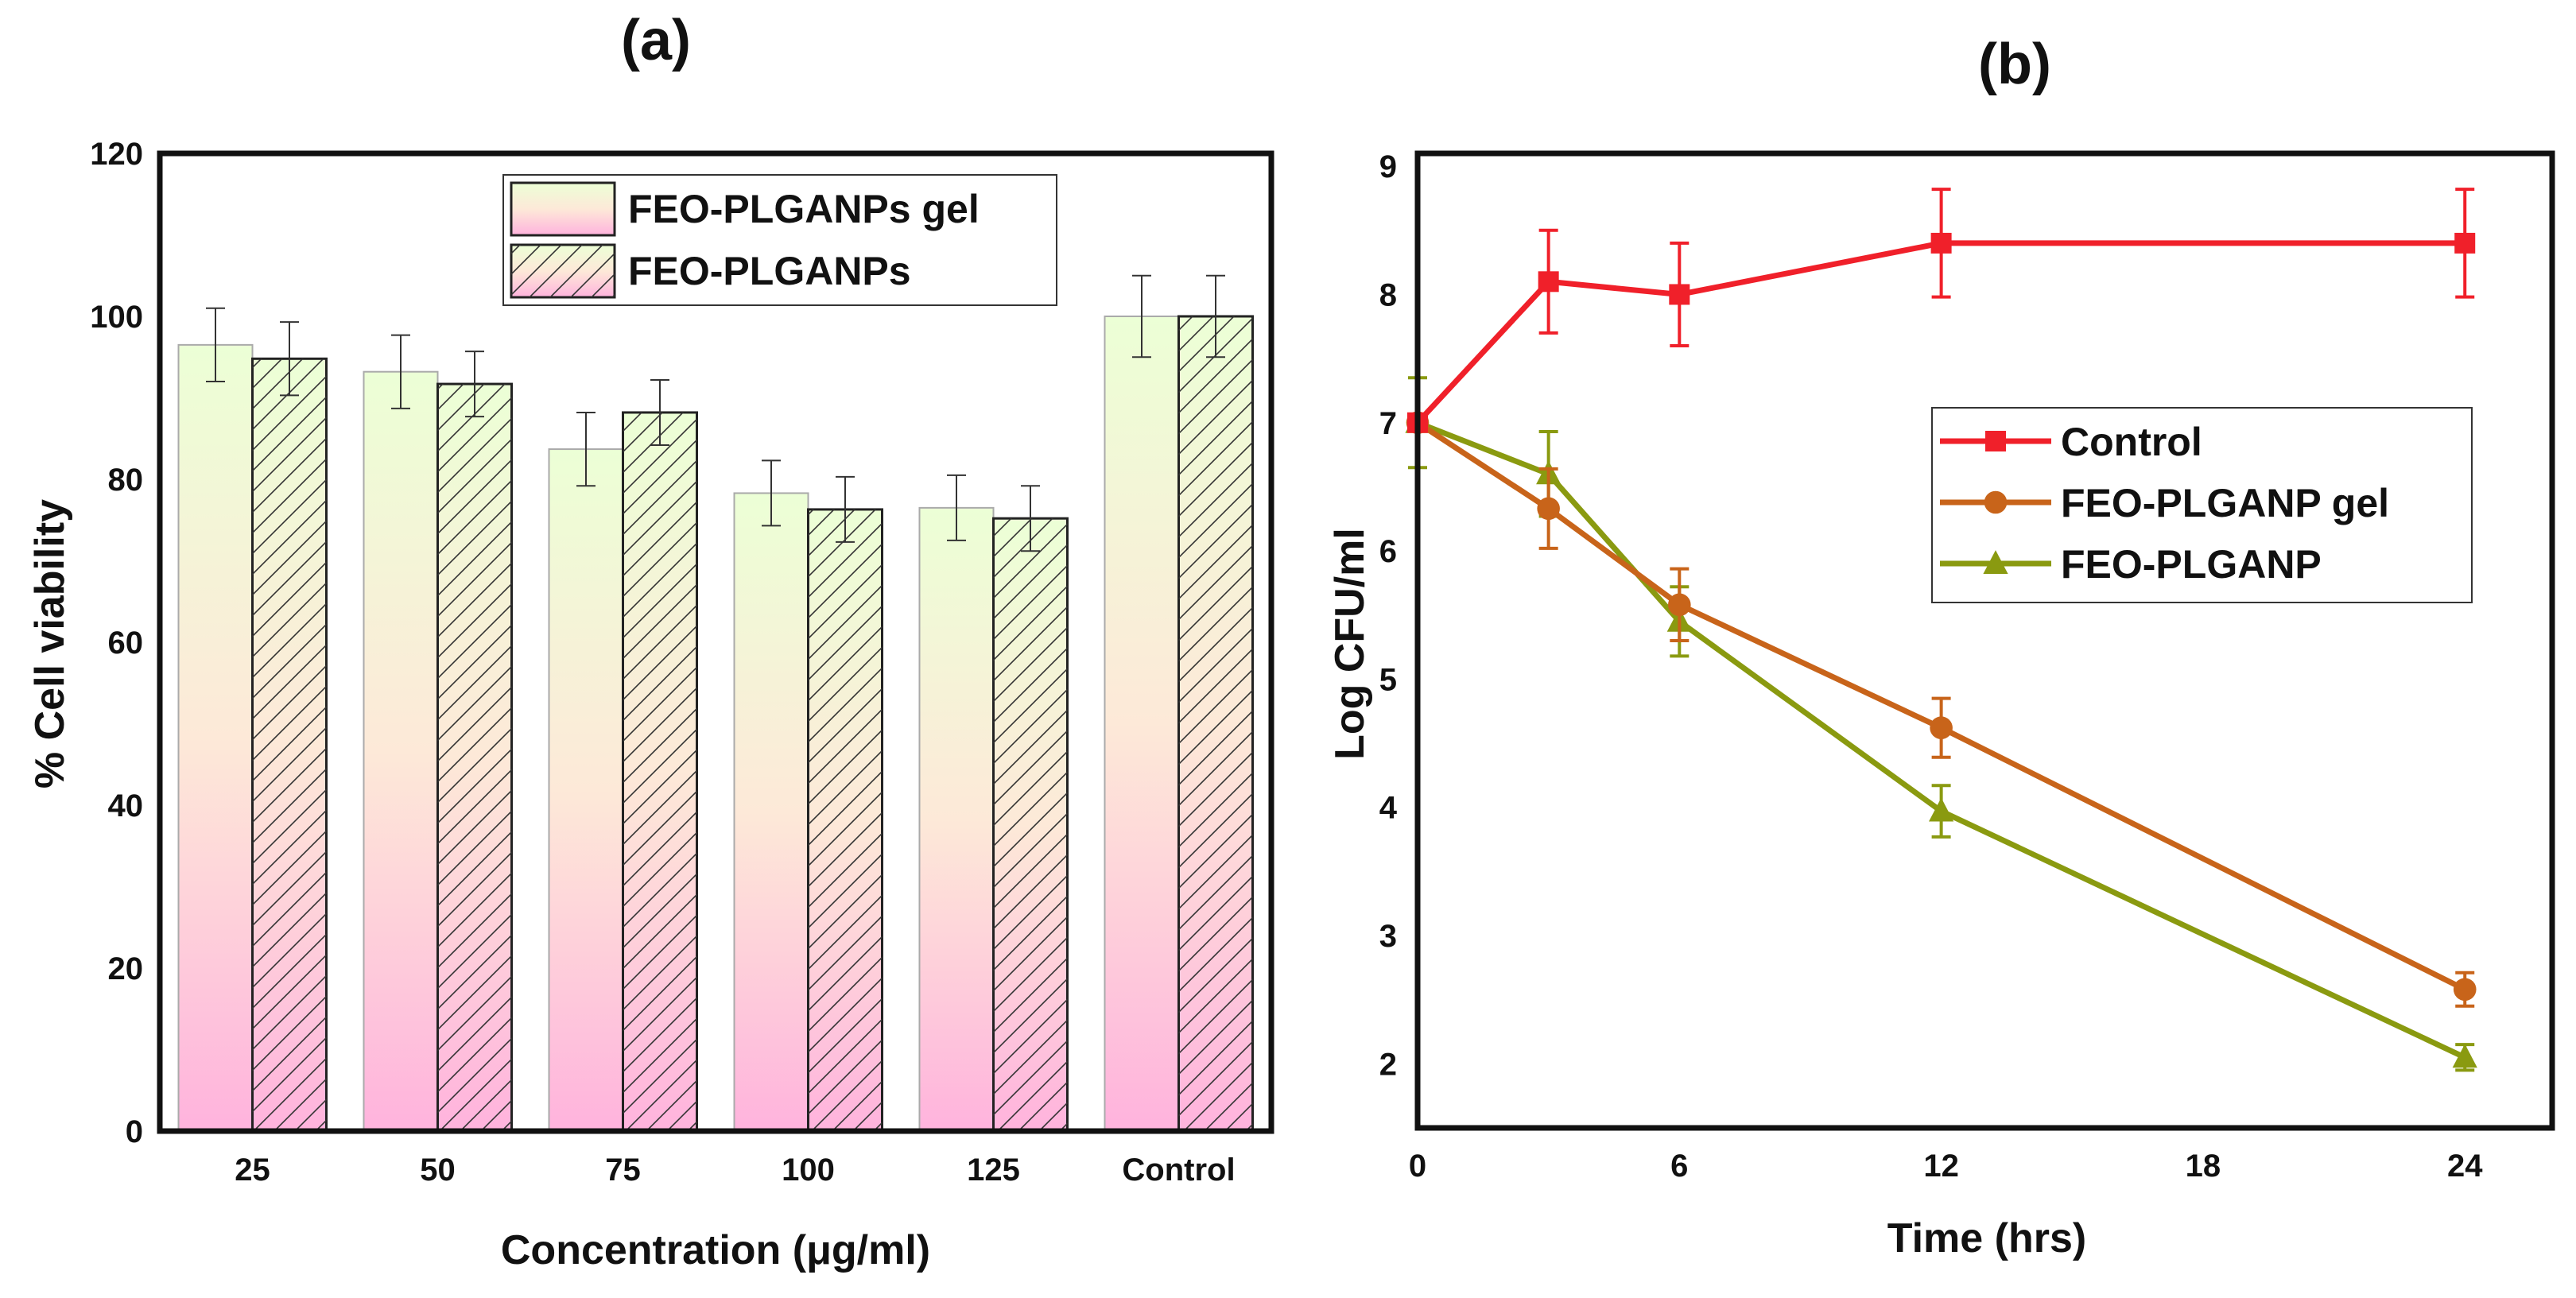 The image size is (2576, 1298). What do you see at coordinates (2203, 1166) in the screenshot?
I see `x-tick-label: 18` at bounding box center [2203, 1166].